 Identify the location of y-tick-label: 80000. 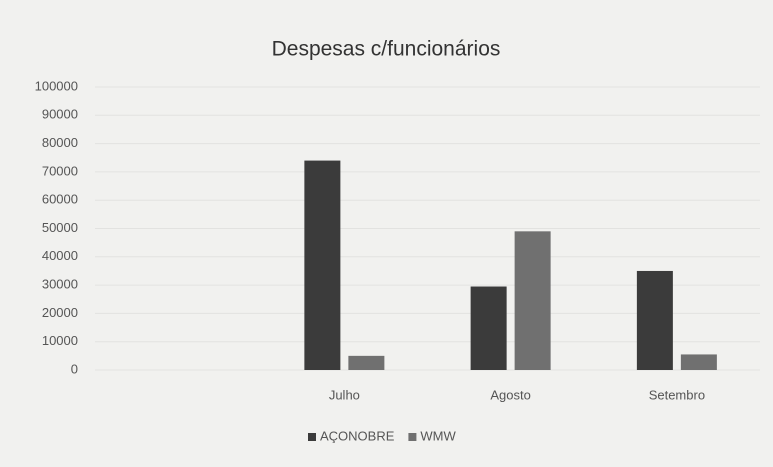
(60, 142).